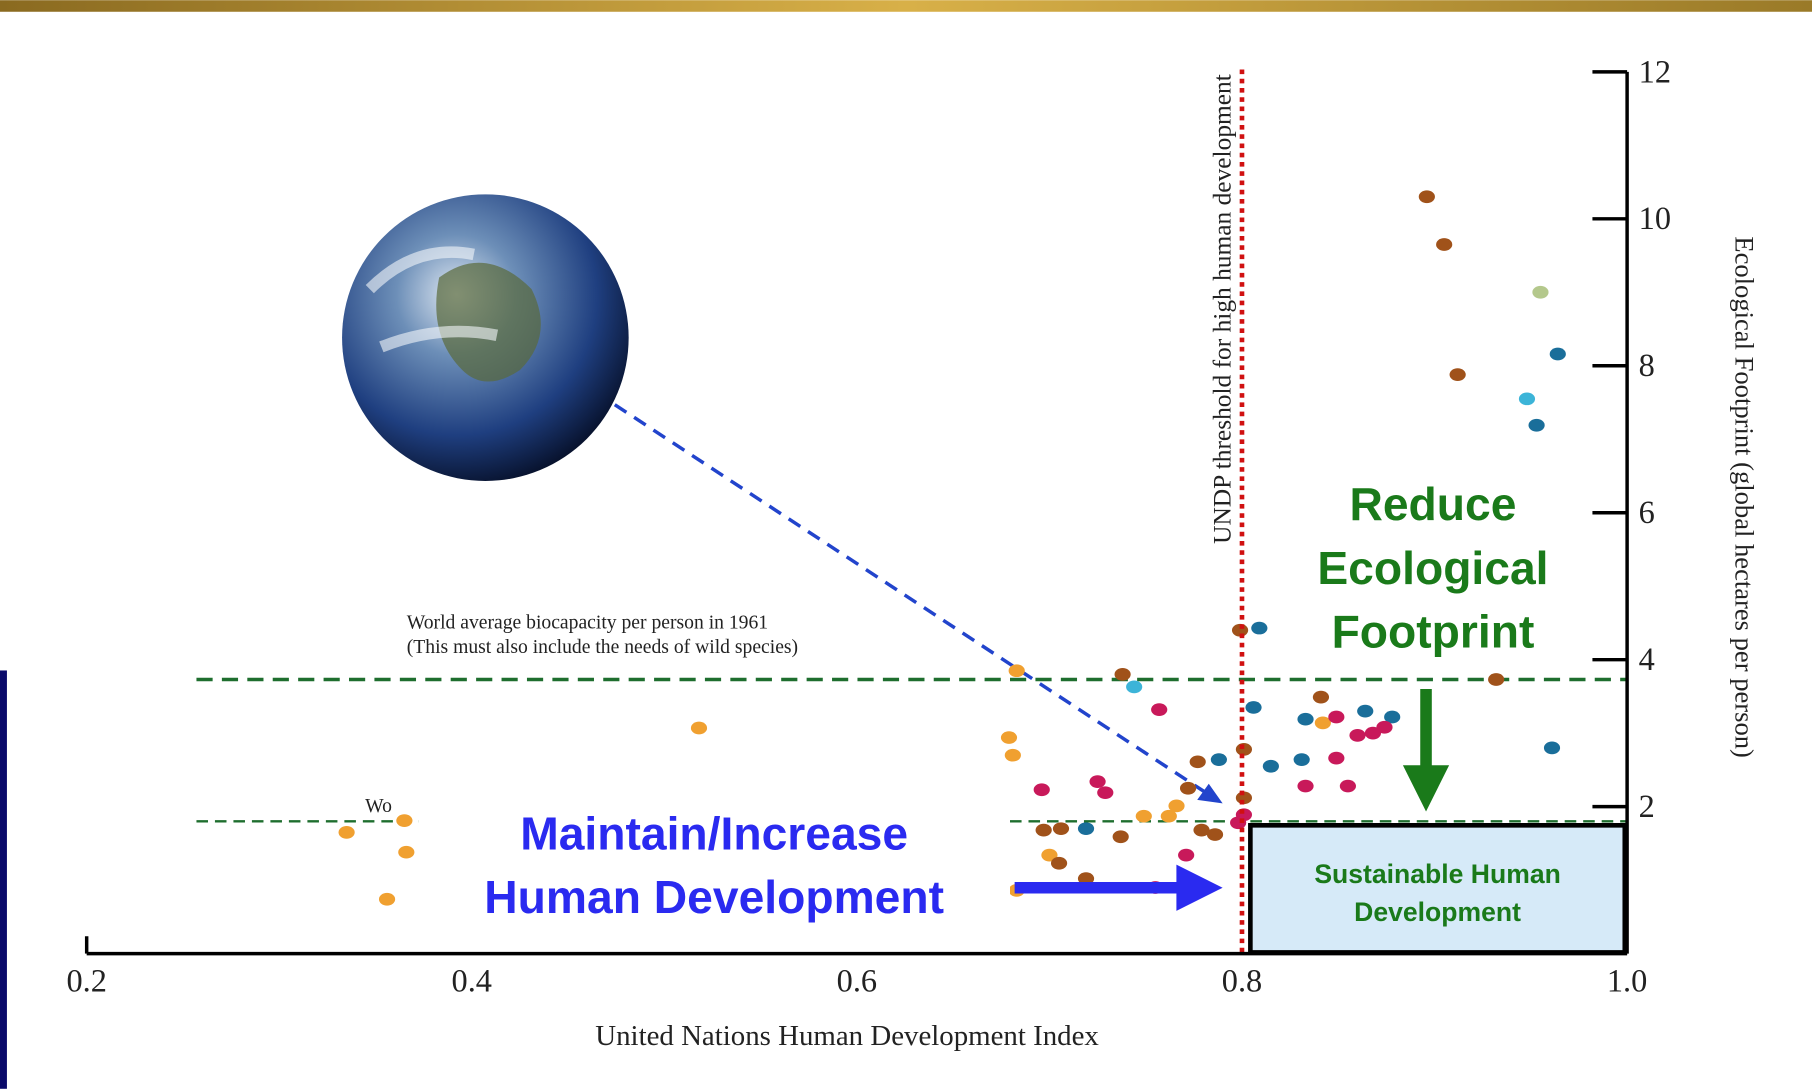 The width and height of the screenshot is (1812, 1089). What do you see at coordinates (1647, 659) in the screenshot?
I see `y-tick-label: 4` at bounding box center [1647, 659].